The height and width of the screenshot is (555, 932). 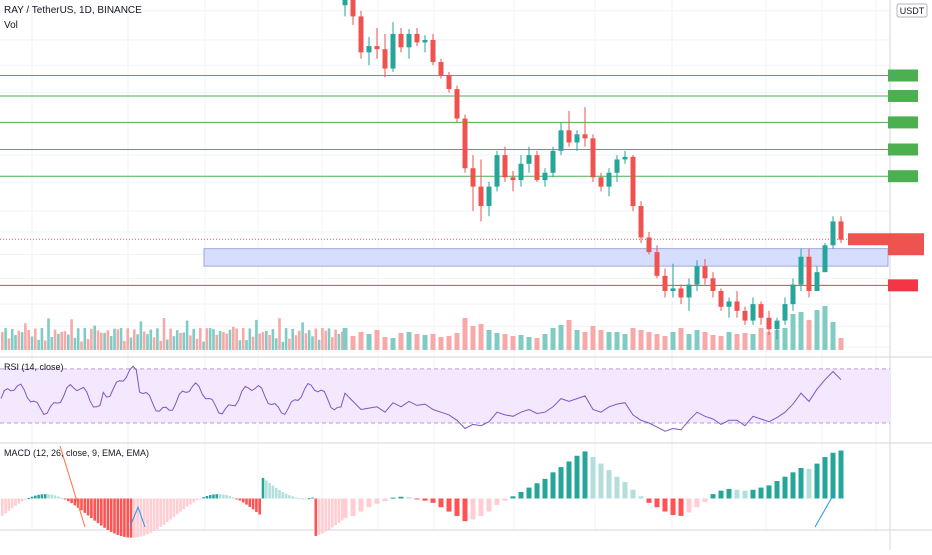 I want to click on level-badge, so click(x=903, y=176).